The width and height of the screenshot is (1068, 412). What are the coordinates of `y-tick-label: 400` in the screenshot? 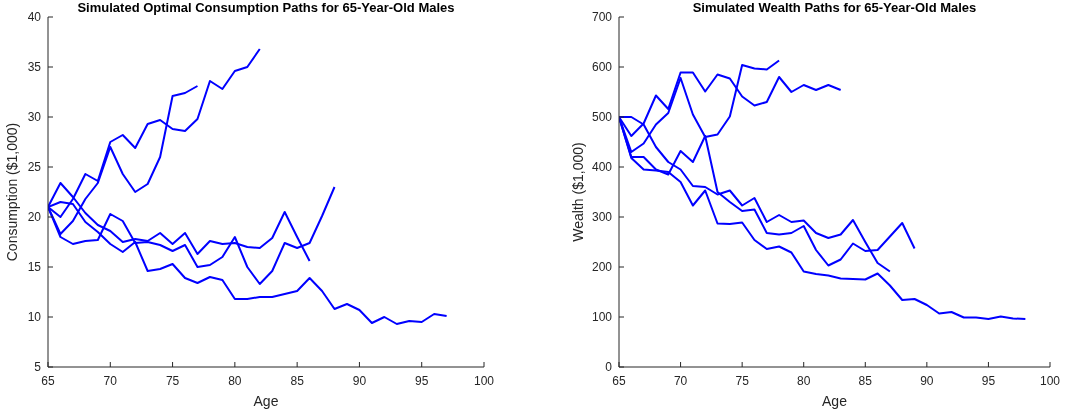 It's located at (602, 167).